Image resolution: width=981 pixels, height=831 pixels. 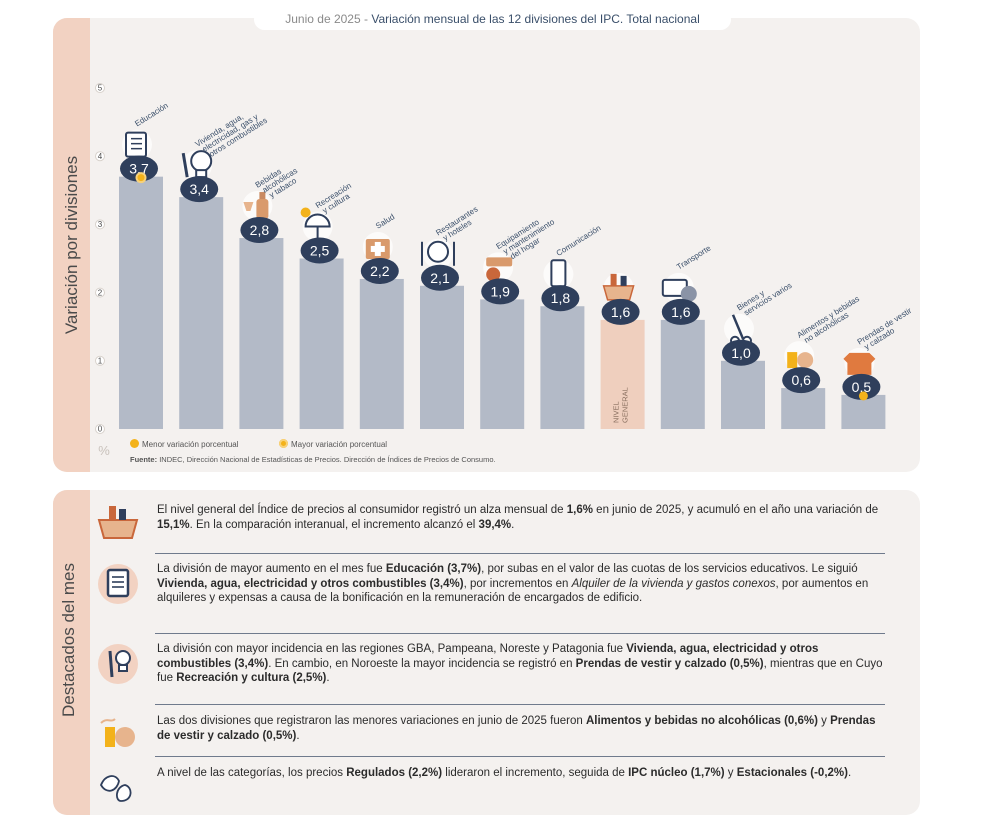 What do you see at coordinates (68, 640) in the screenshot?
I see `highlights-side-label: Destacados del mes` at bounding box center [68, 640].